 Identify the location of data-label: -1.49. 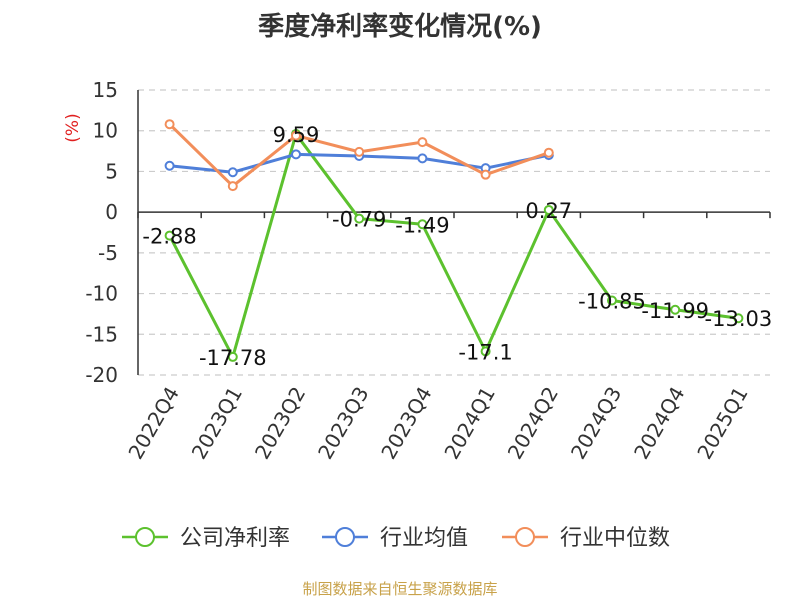
(422, 225).